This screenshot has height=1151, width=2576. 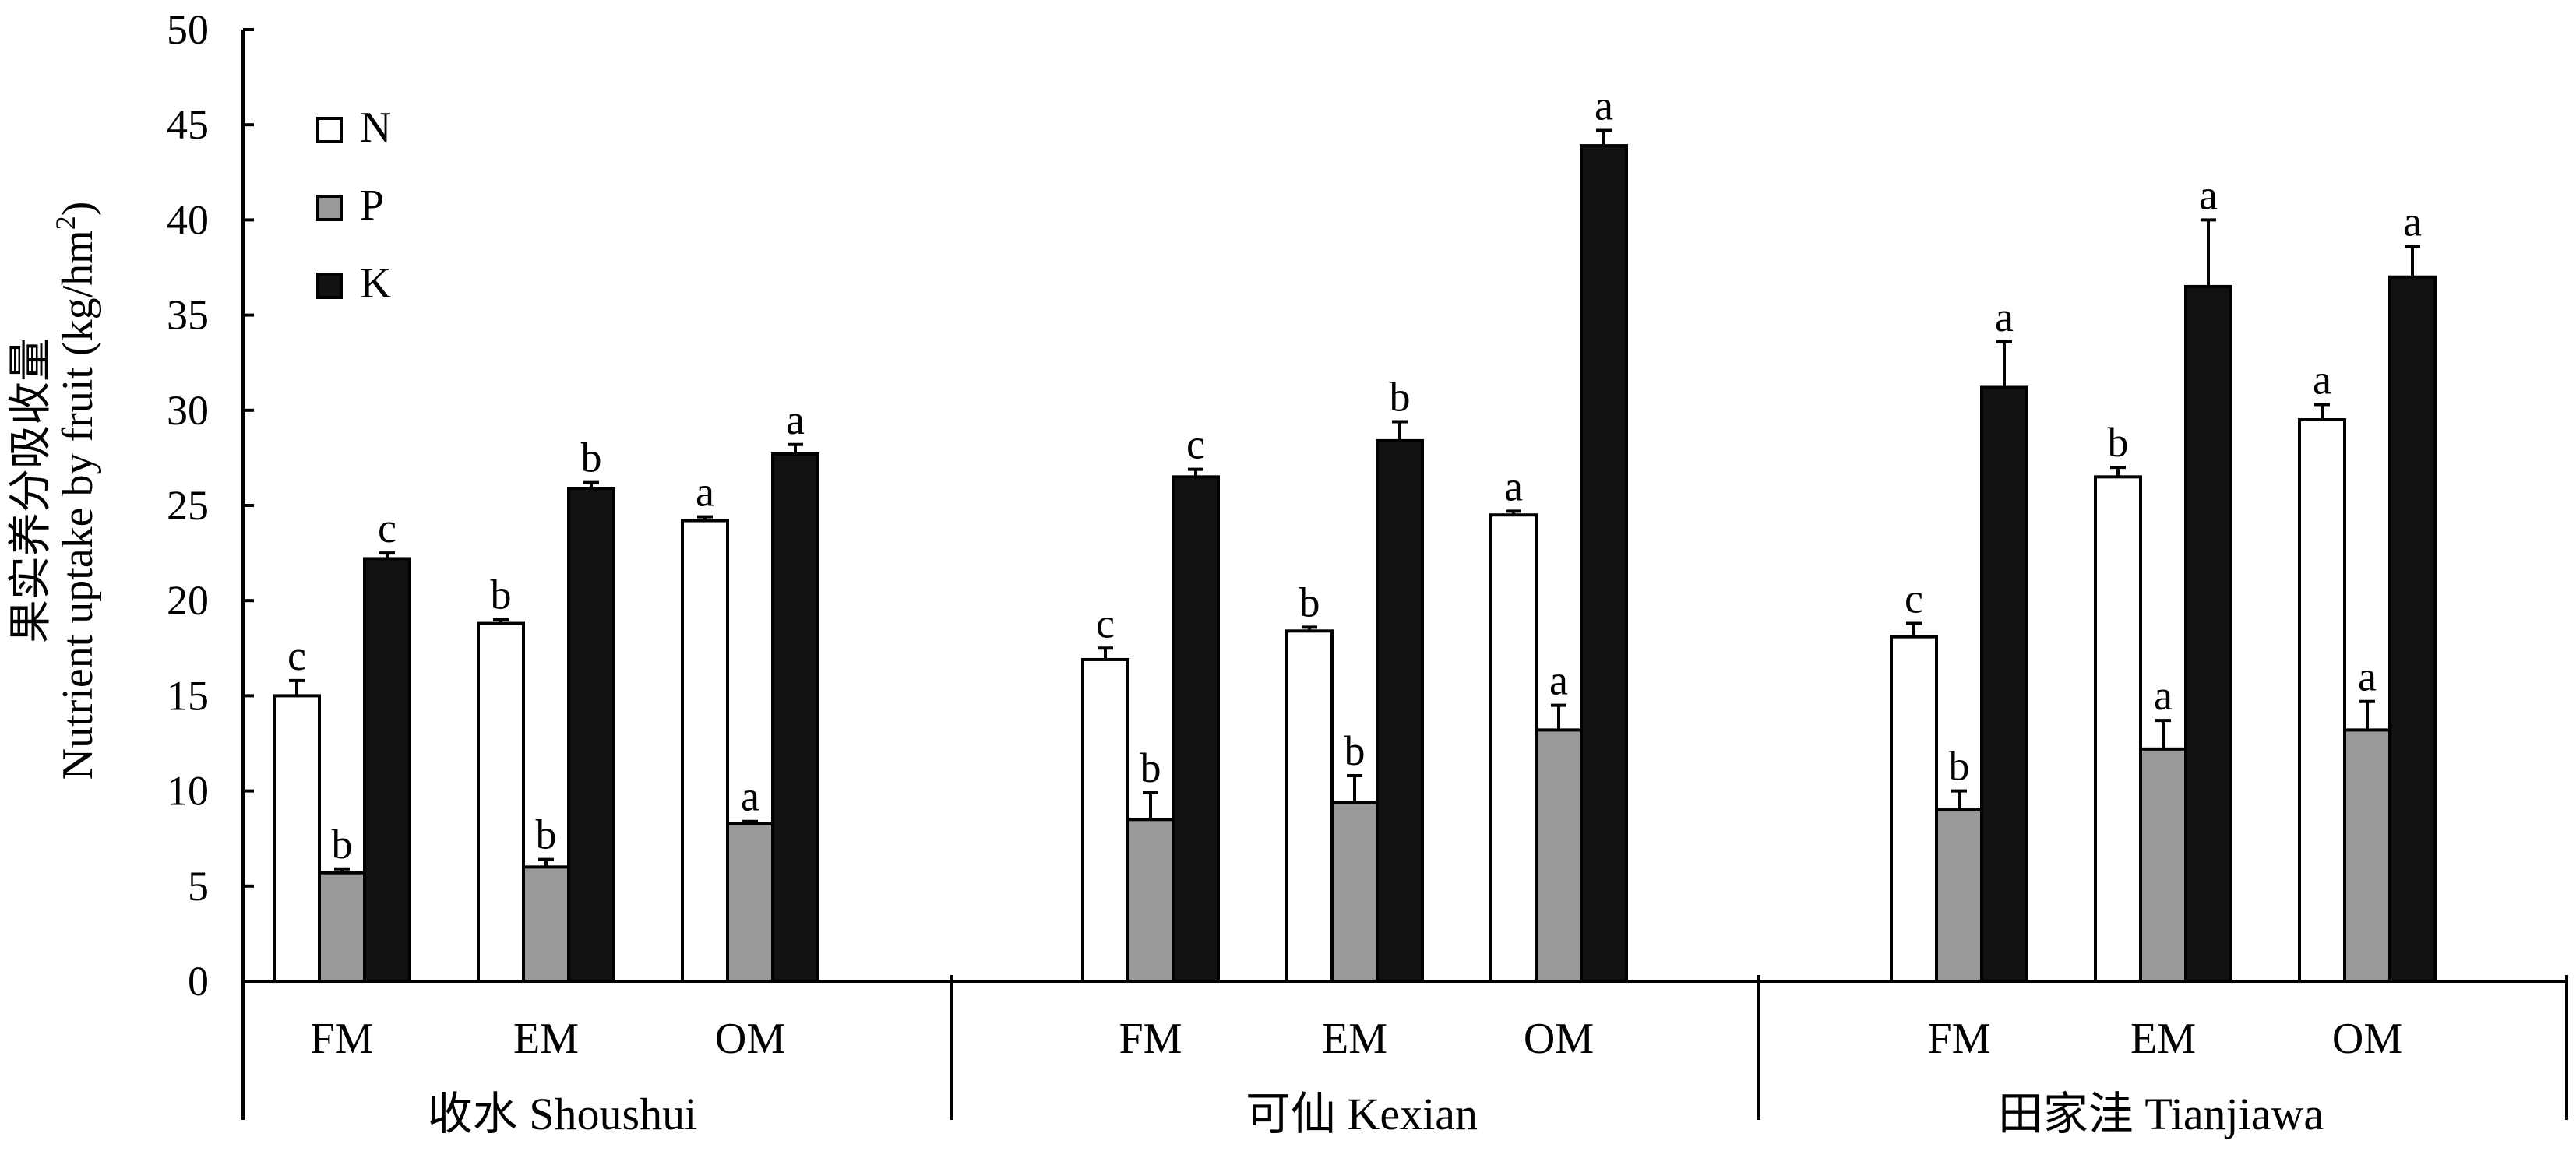 I want to click on group-label-shoushui: 收水 Shoushui, so click(x=562, y=1114).